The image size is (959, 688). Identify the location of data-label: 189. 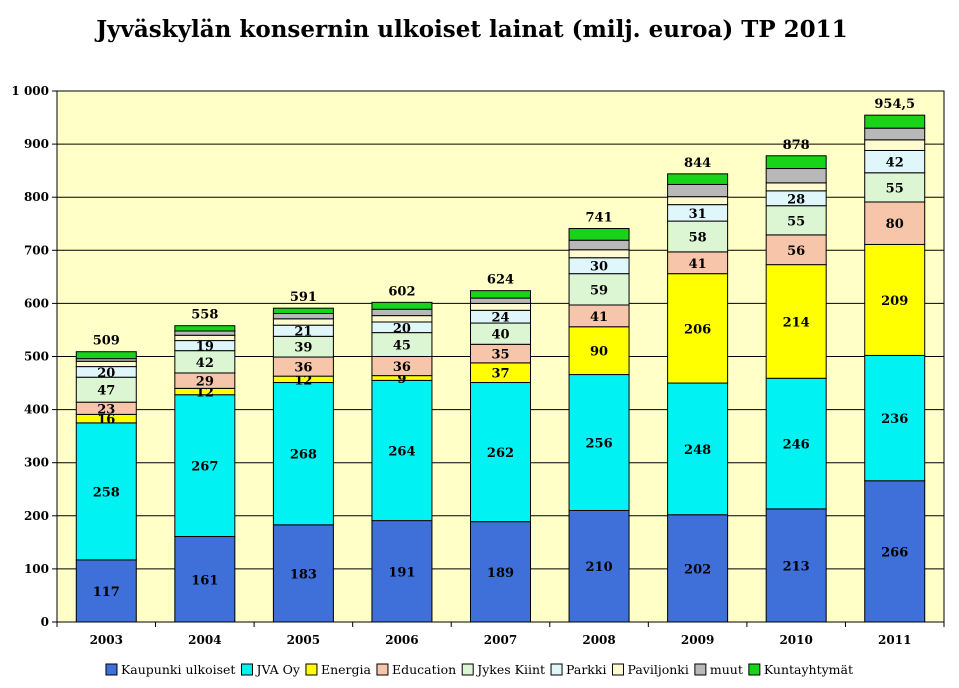
(500, 573).